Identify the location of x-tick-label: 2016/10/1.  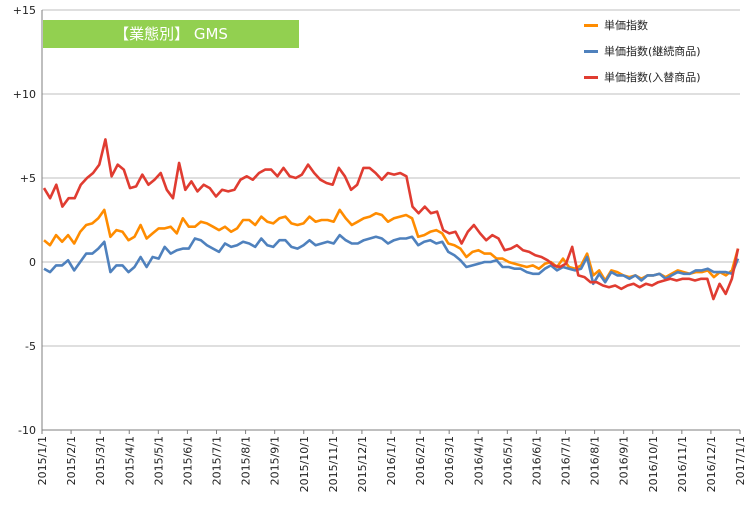
(653, 464).